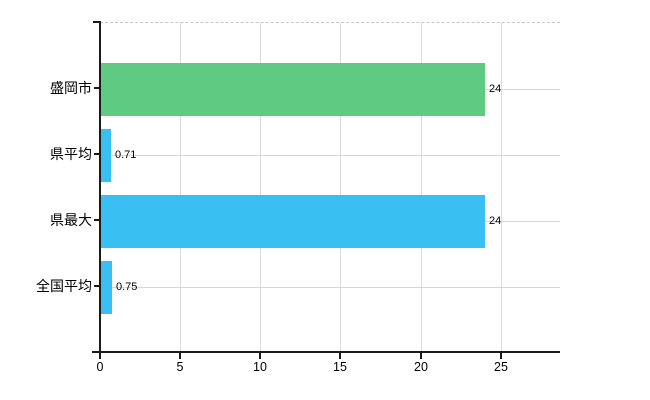  I want to click on y-axis-top-tick, so click(97, 22).